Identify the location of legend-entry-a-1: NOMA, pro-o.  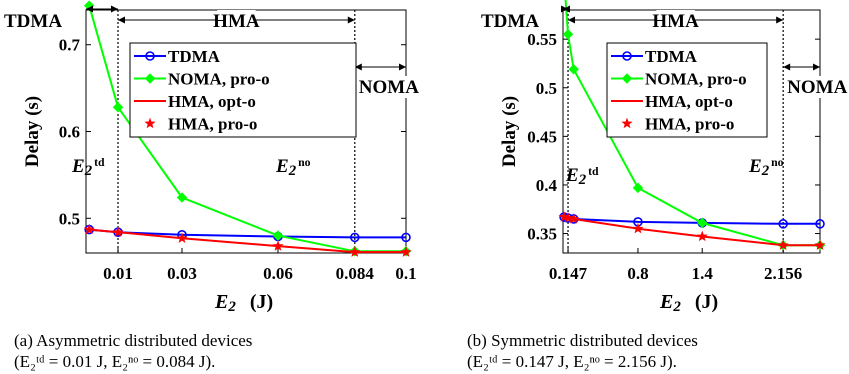
(219, 79).